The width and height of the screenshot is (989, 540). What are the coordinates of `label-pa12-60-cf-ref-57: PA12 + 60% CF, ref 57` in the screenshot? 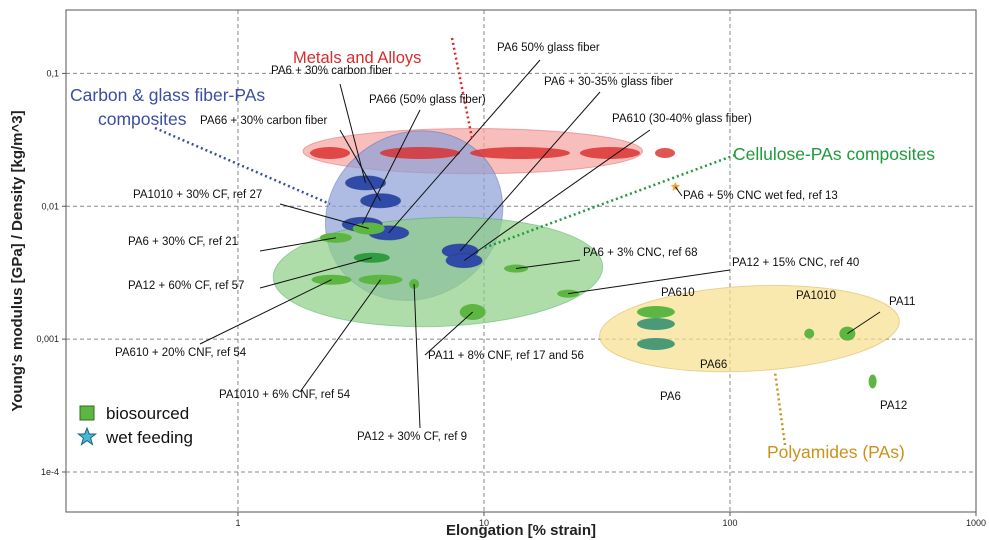 It's located at (186, 286).